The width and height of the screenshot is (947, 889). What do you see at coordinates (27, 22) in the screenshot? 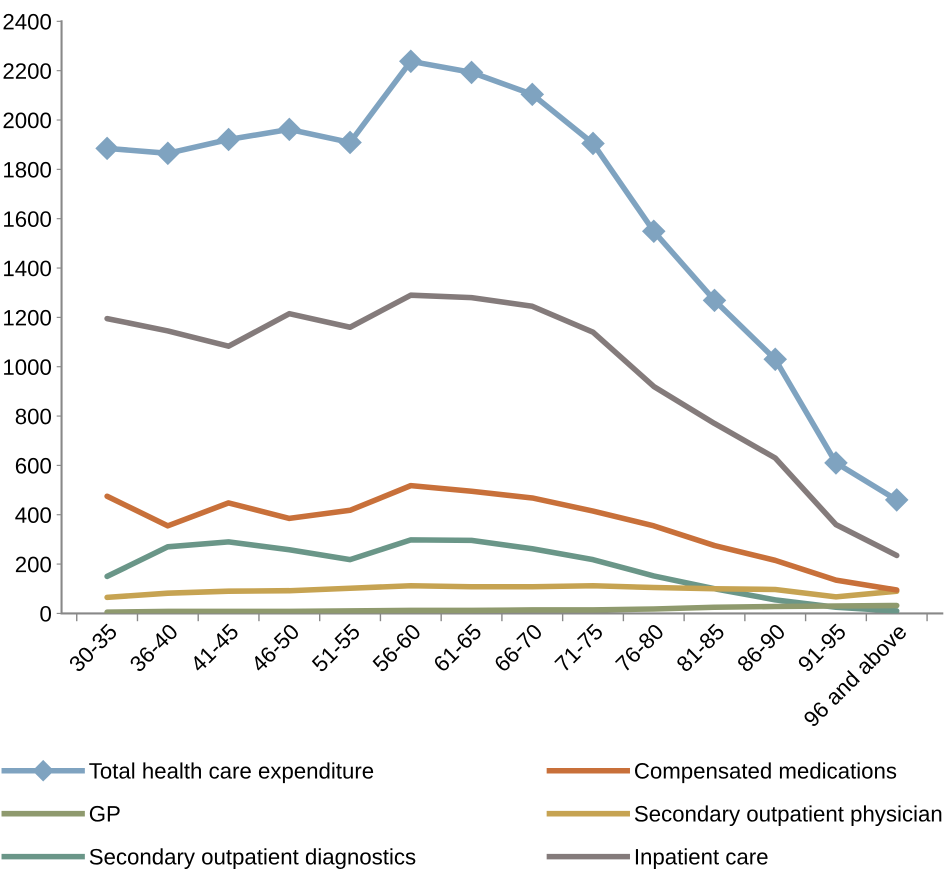
I see `y-tick-label: 2400` at bounding box center [27, 22].